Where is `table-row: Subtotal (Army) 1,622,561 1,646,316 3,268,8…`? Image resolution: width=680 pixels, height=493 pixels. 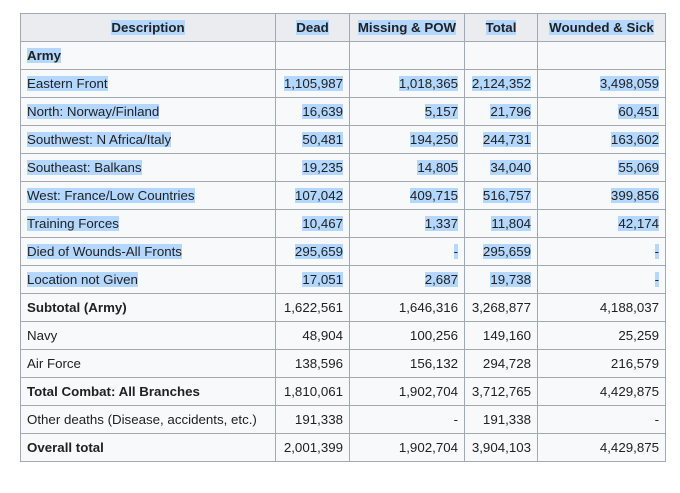 table-row: Subtotal (Army) 1,622,561 1,646,316 3,268,8… is located at coordinates (343, 307).